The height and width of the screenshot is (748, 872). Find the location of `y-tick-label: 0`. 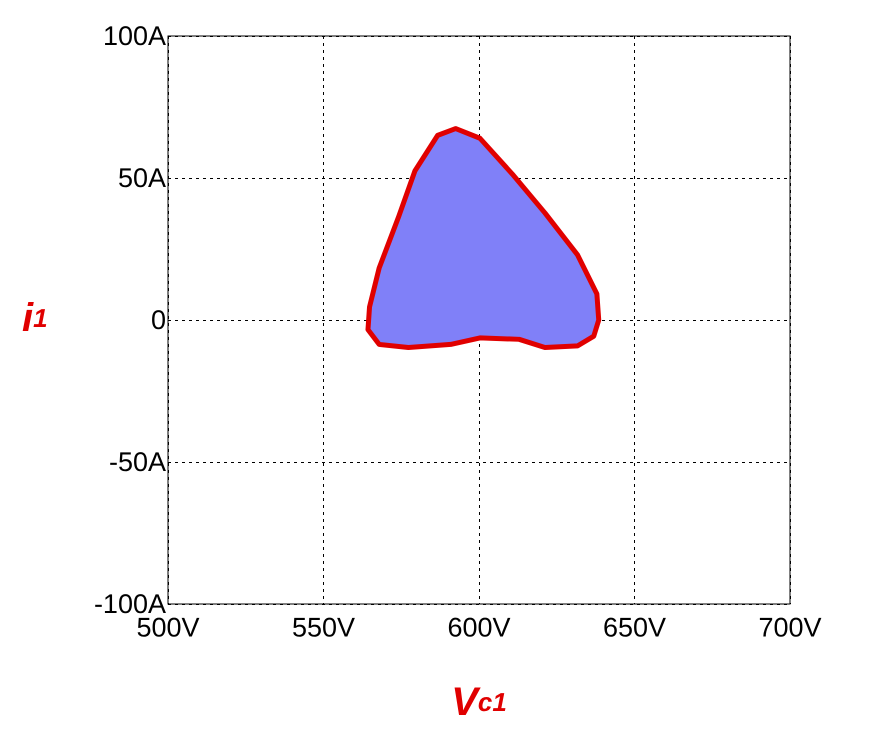

y-tick-label: 0 is located at coordinates (158, 320).